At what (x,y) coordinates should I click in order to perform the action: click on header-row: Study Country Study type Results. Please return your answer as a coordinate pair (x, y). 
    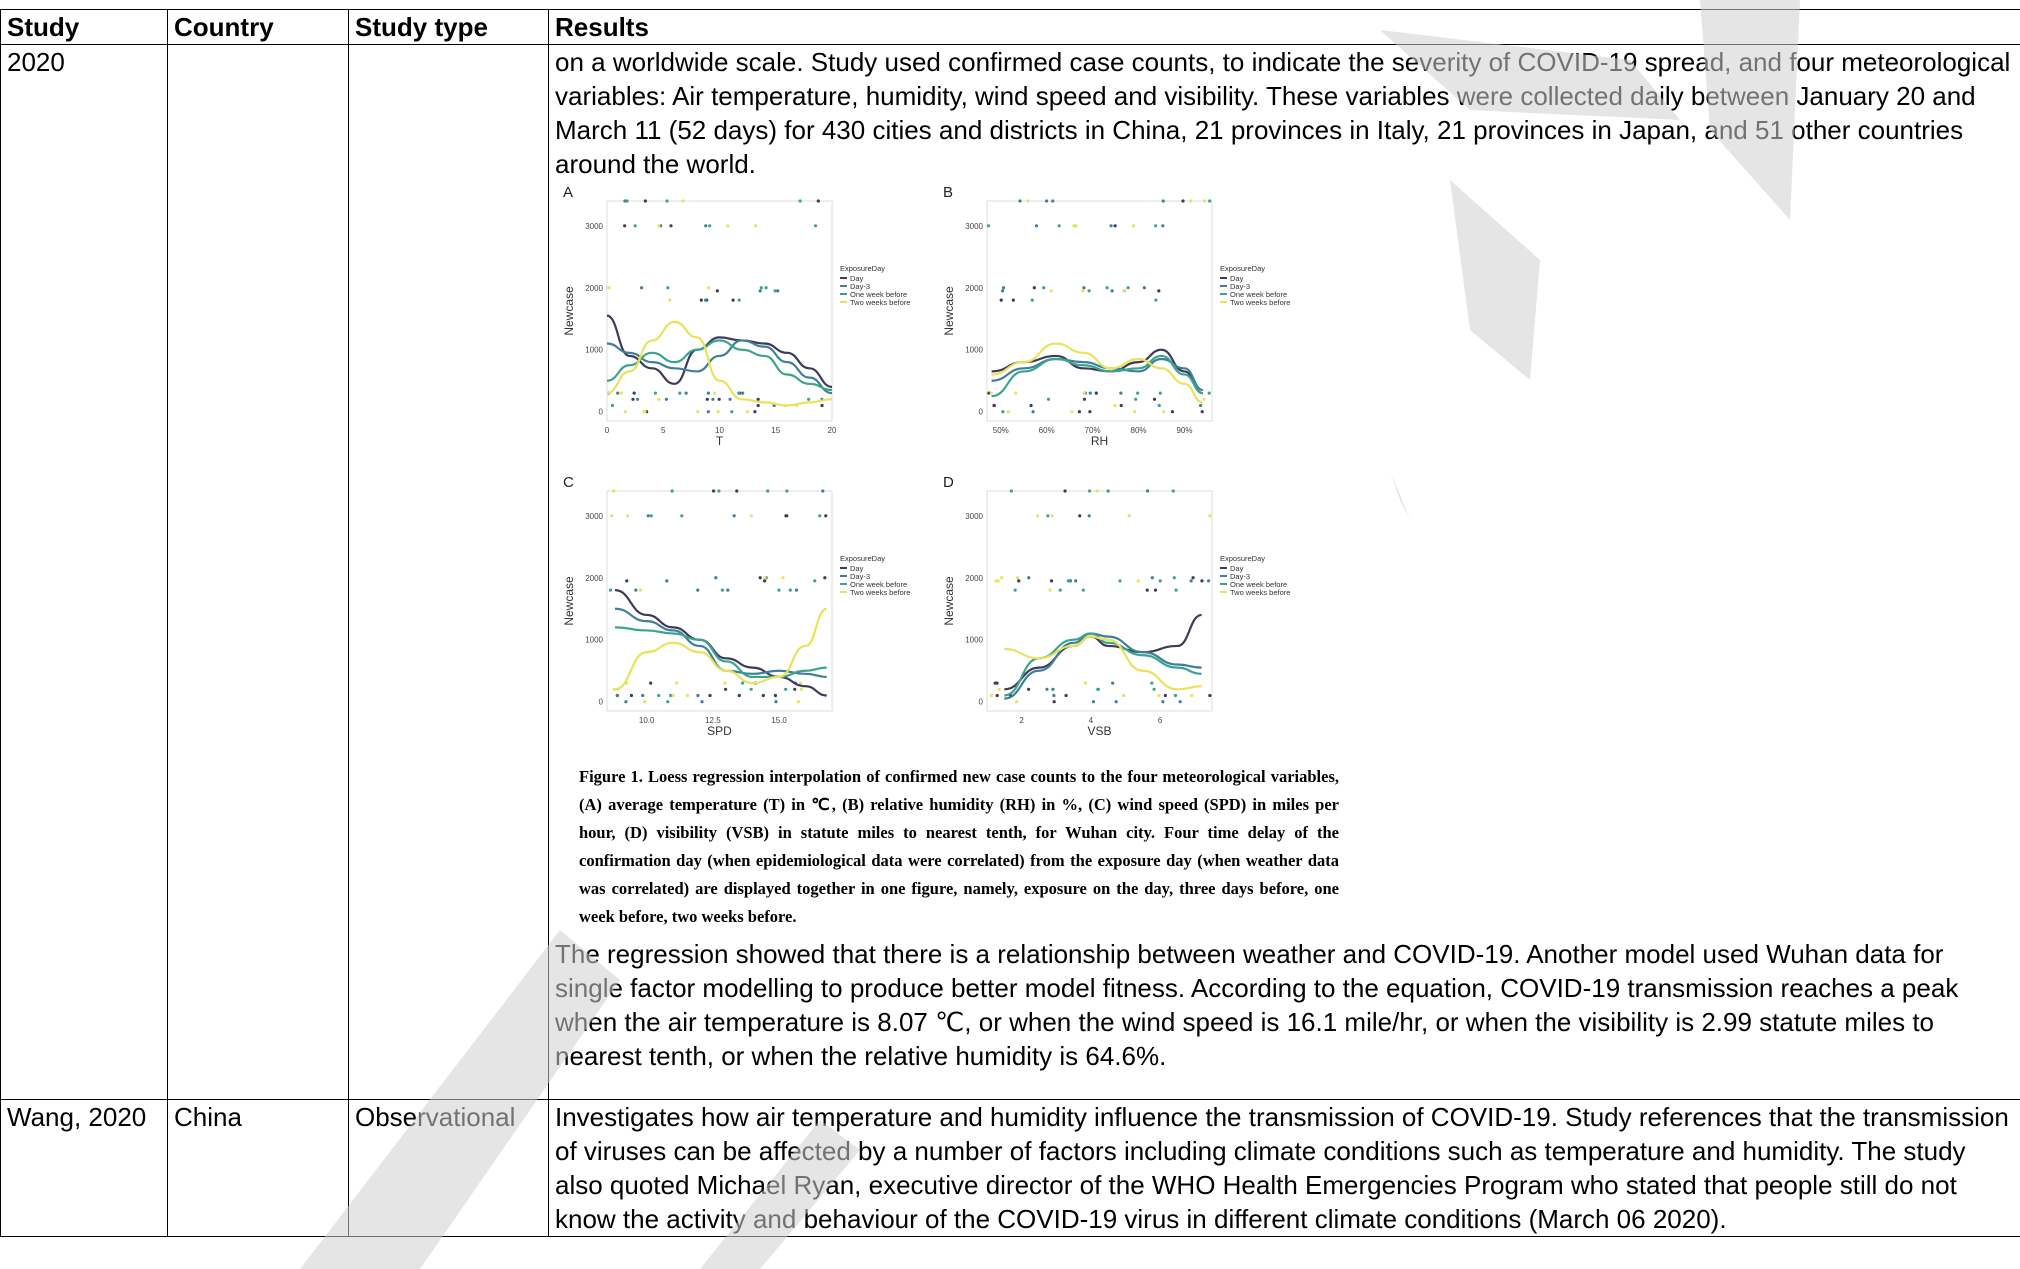
    Looking at the image, I should click on (1010, 27).